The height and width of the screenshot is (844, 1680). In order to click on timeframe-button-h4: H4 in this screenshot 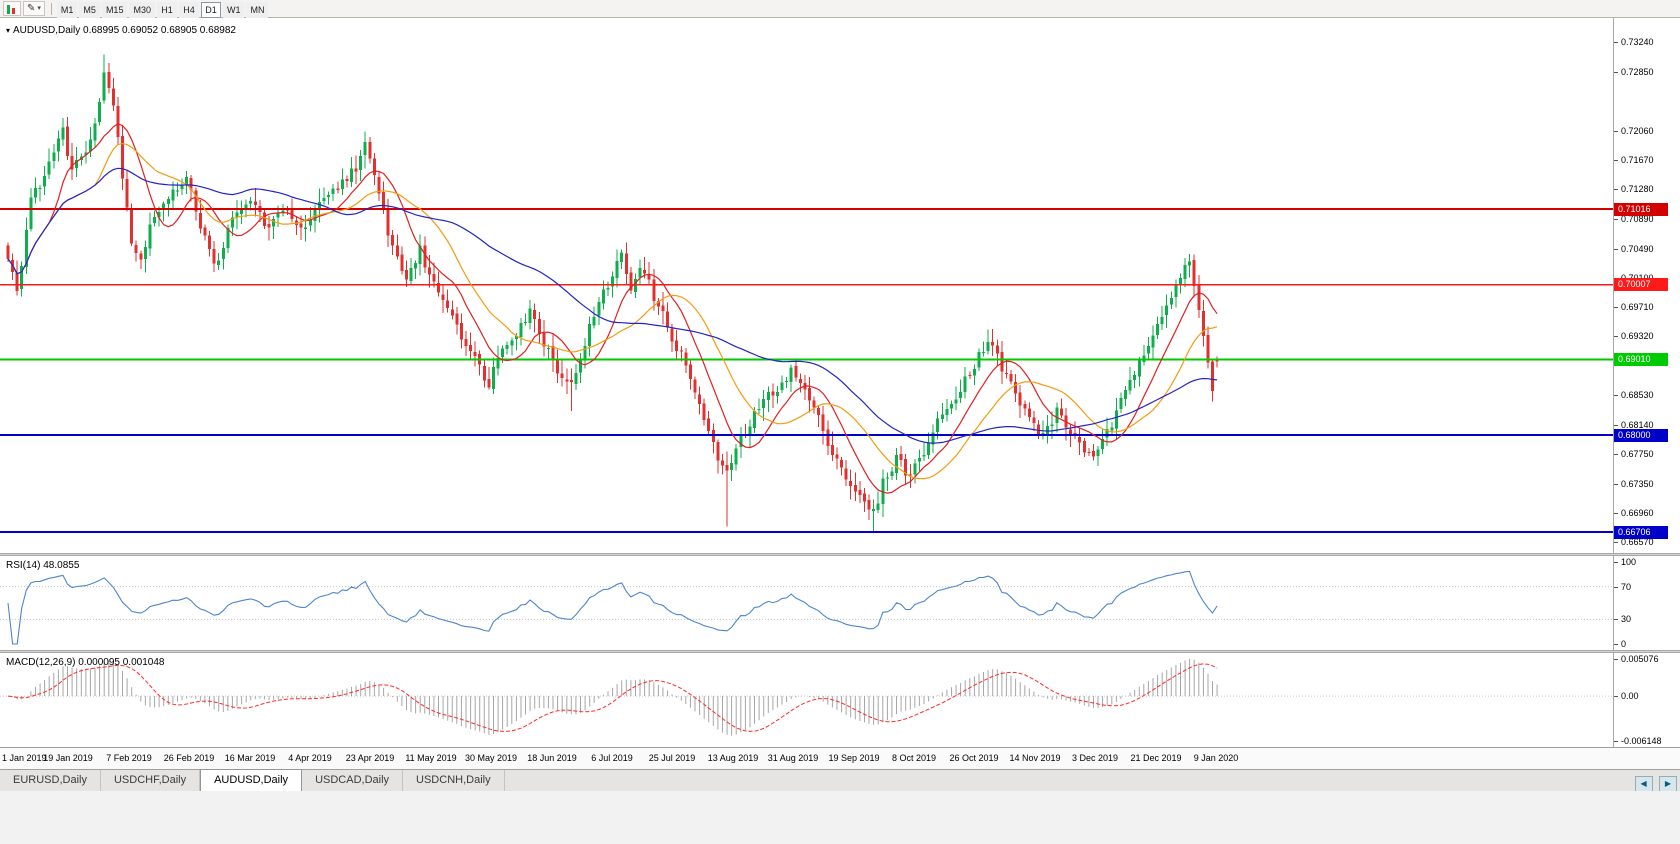, I will do `click(188, 9)`.